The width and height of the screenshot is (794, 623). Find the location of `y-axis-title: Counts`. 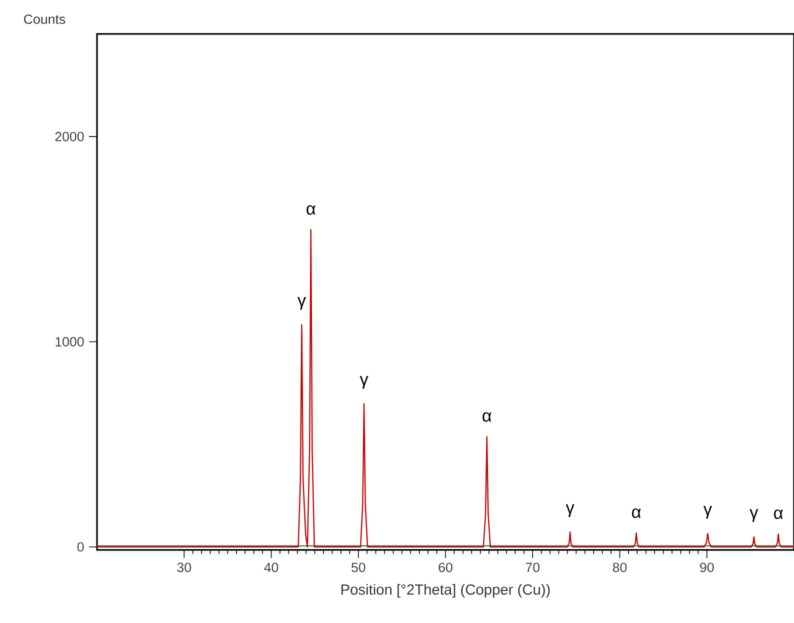

y-axis-title: Counts is located at coordinates (45, 19).